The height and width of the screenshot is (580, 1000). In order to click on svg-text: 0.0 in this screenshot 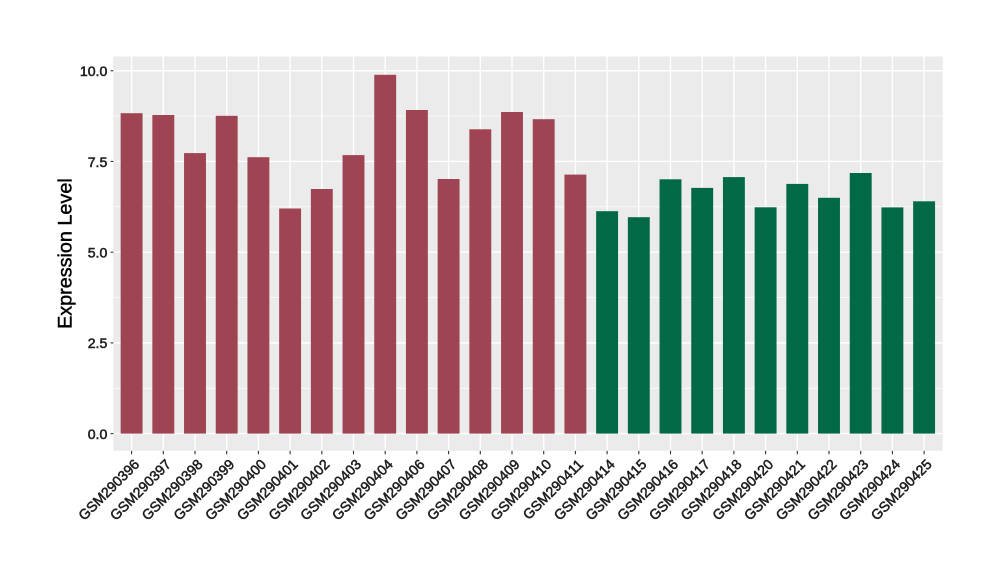, I will do `click(98, 434)`.